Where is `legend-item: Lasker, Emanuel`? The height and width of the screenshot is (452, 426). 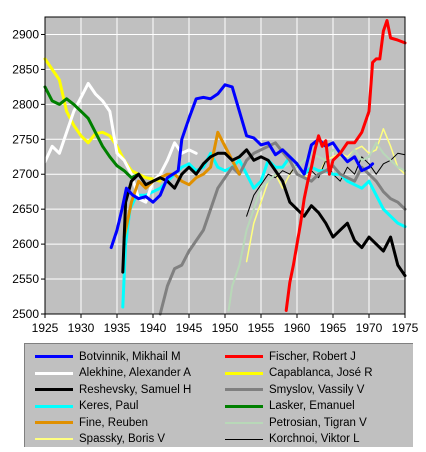
legend-item: Lasker, Emanuel is located at coordinates (290, 406).